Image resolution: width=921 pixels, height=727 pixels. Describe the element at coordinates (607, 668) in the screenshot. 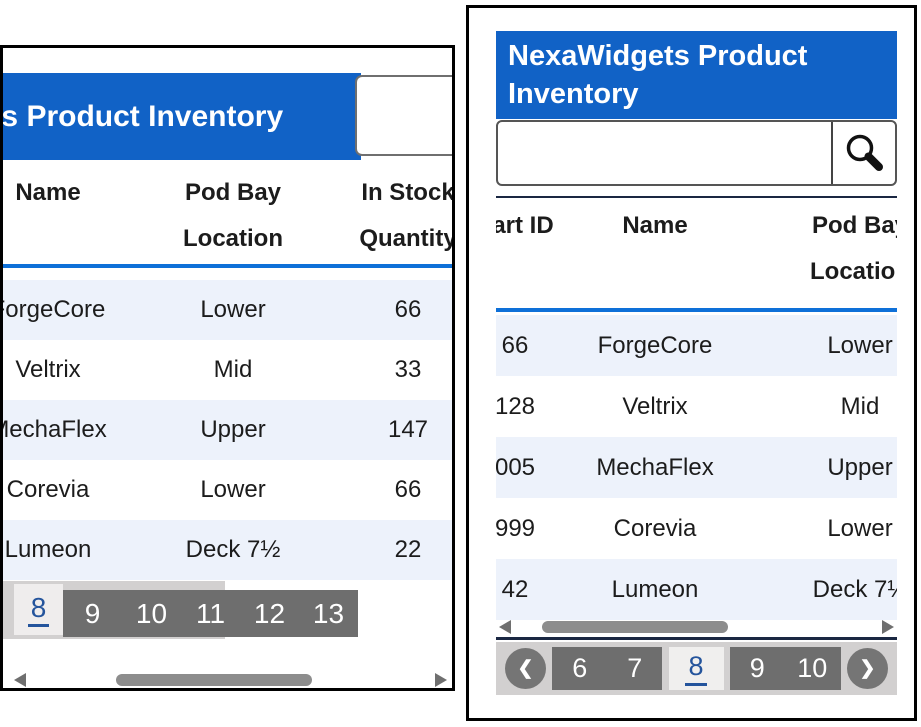

I see `page-button-group: 6 7` at that location.